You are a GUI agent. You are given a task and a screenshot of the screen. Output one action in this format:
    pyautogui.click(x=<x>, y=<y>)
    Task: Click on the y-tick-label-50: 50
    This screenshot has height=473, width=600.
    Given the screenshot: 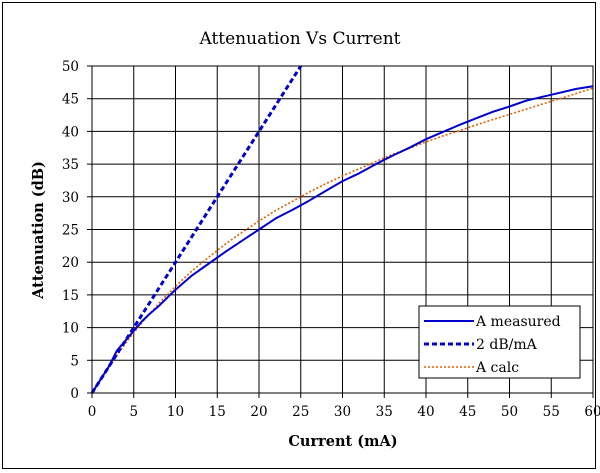 What is the action you would take?
    pyautogui.click(x=70, y=67)
    